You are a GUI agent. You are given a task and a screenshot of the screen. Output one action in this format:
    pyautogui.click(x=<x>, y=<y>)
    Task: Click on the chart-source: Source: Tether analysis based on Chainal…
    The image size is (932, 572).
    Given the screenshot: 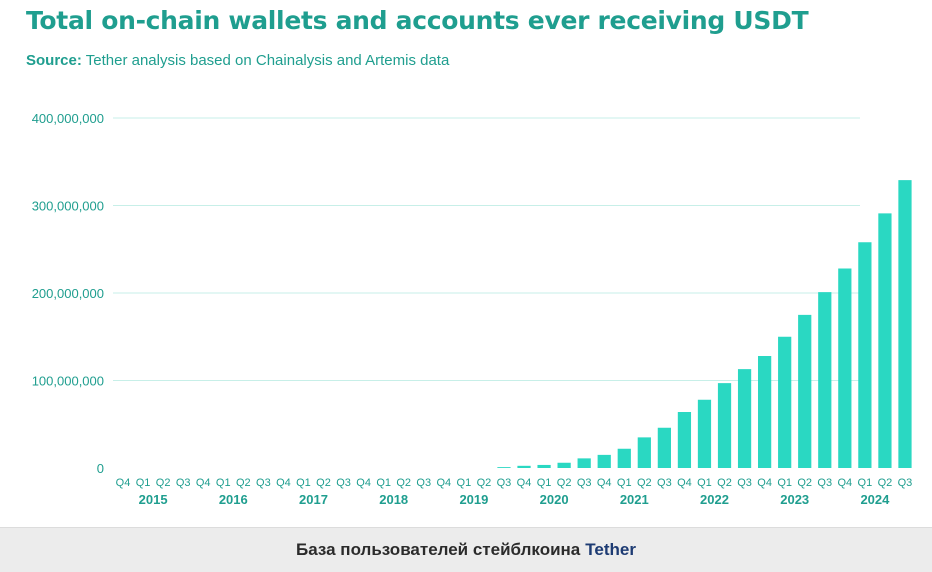 What is the action you would take?
    pyautogui.click(x=237, y=60)
    